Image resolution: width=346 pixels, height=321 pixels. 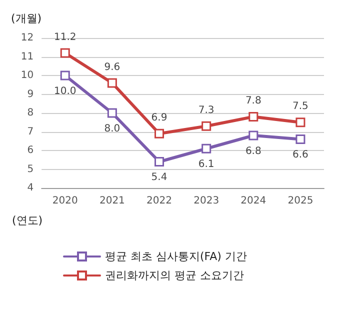 I want to click on data-label: 11.2, so click(x=65, y=37).